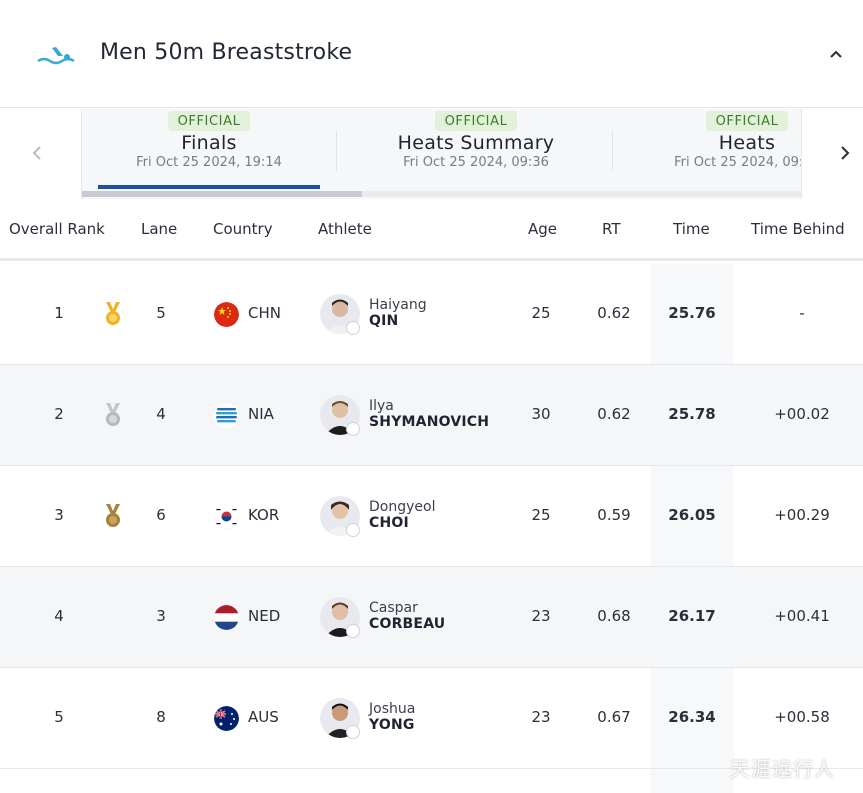 Image resolution: width=863 pixels, height=793 pixels. Describe the element at coordinates (692, 717) in the screenshot. I see `race-time: 26.34` at that location.